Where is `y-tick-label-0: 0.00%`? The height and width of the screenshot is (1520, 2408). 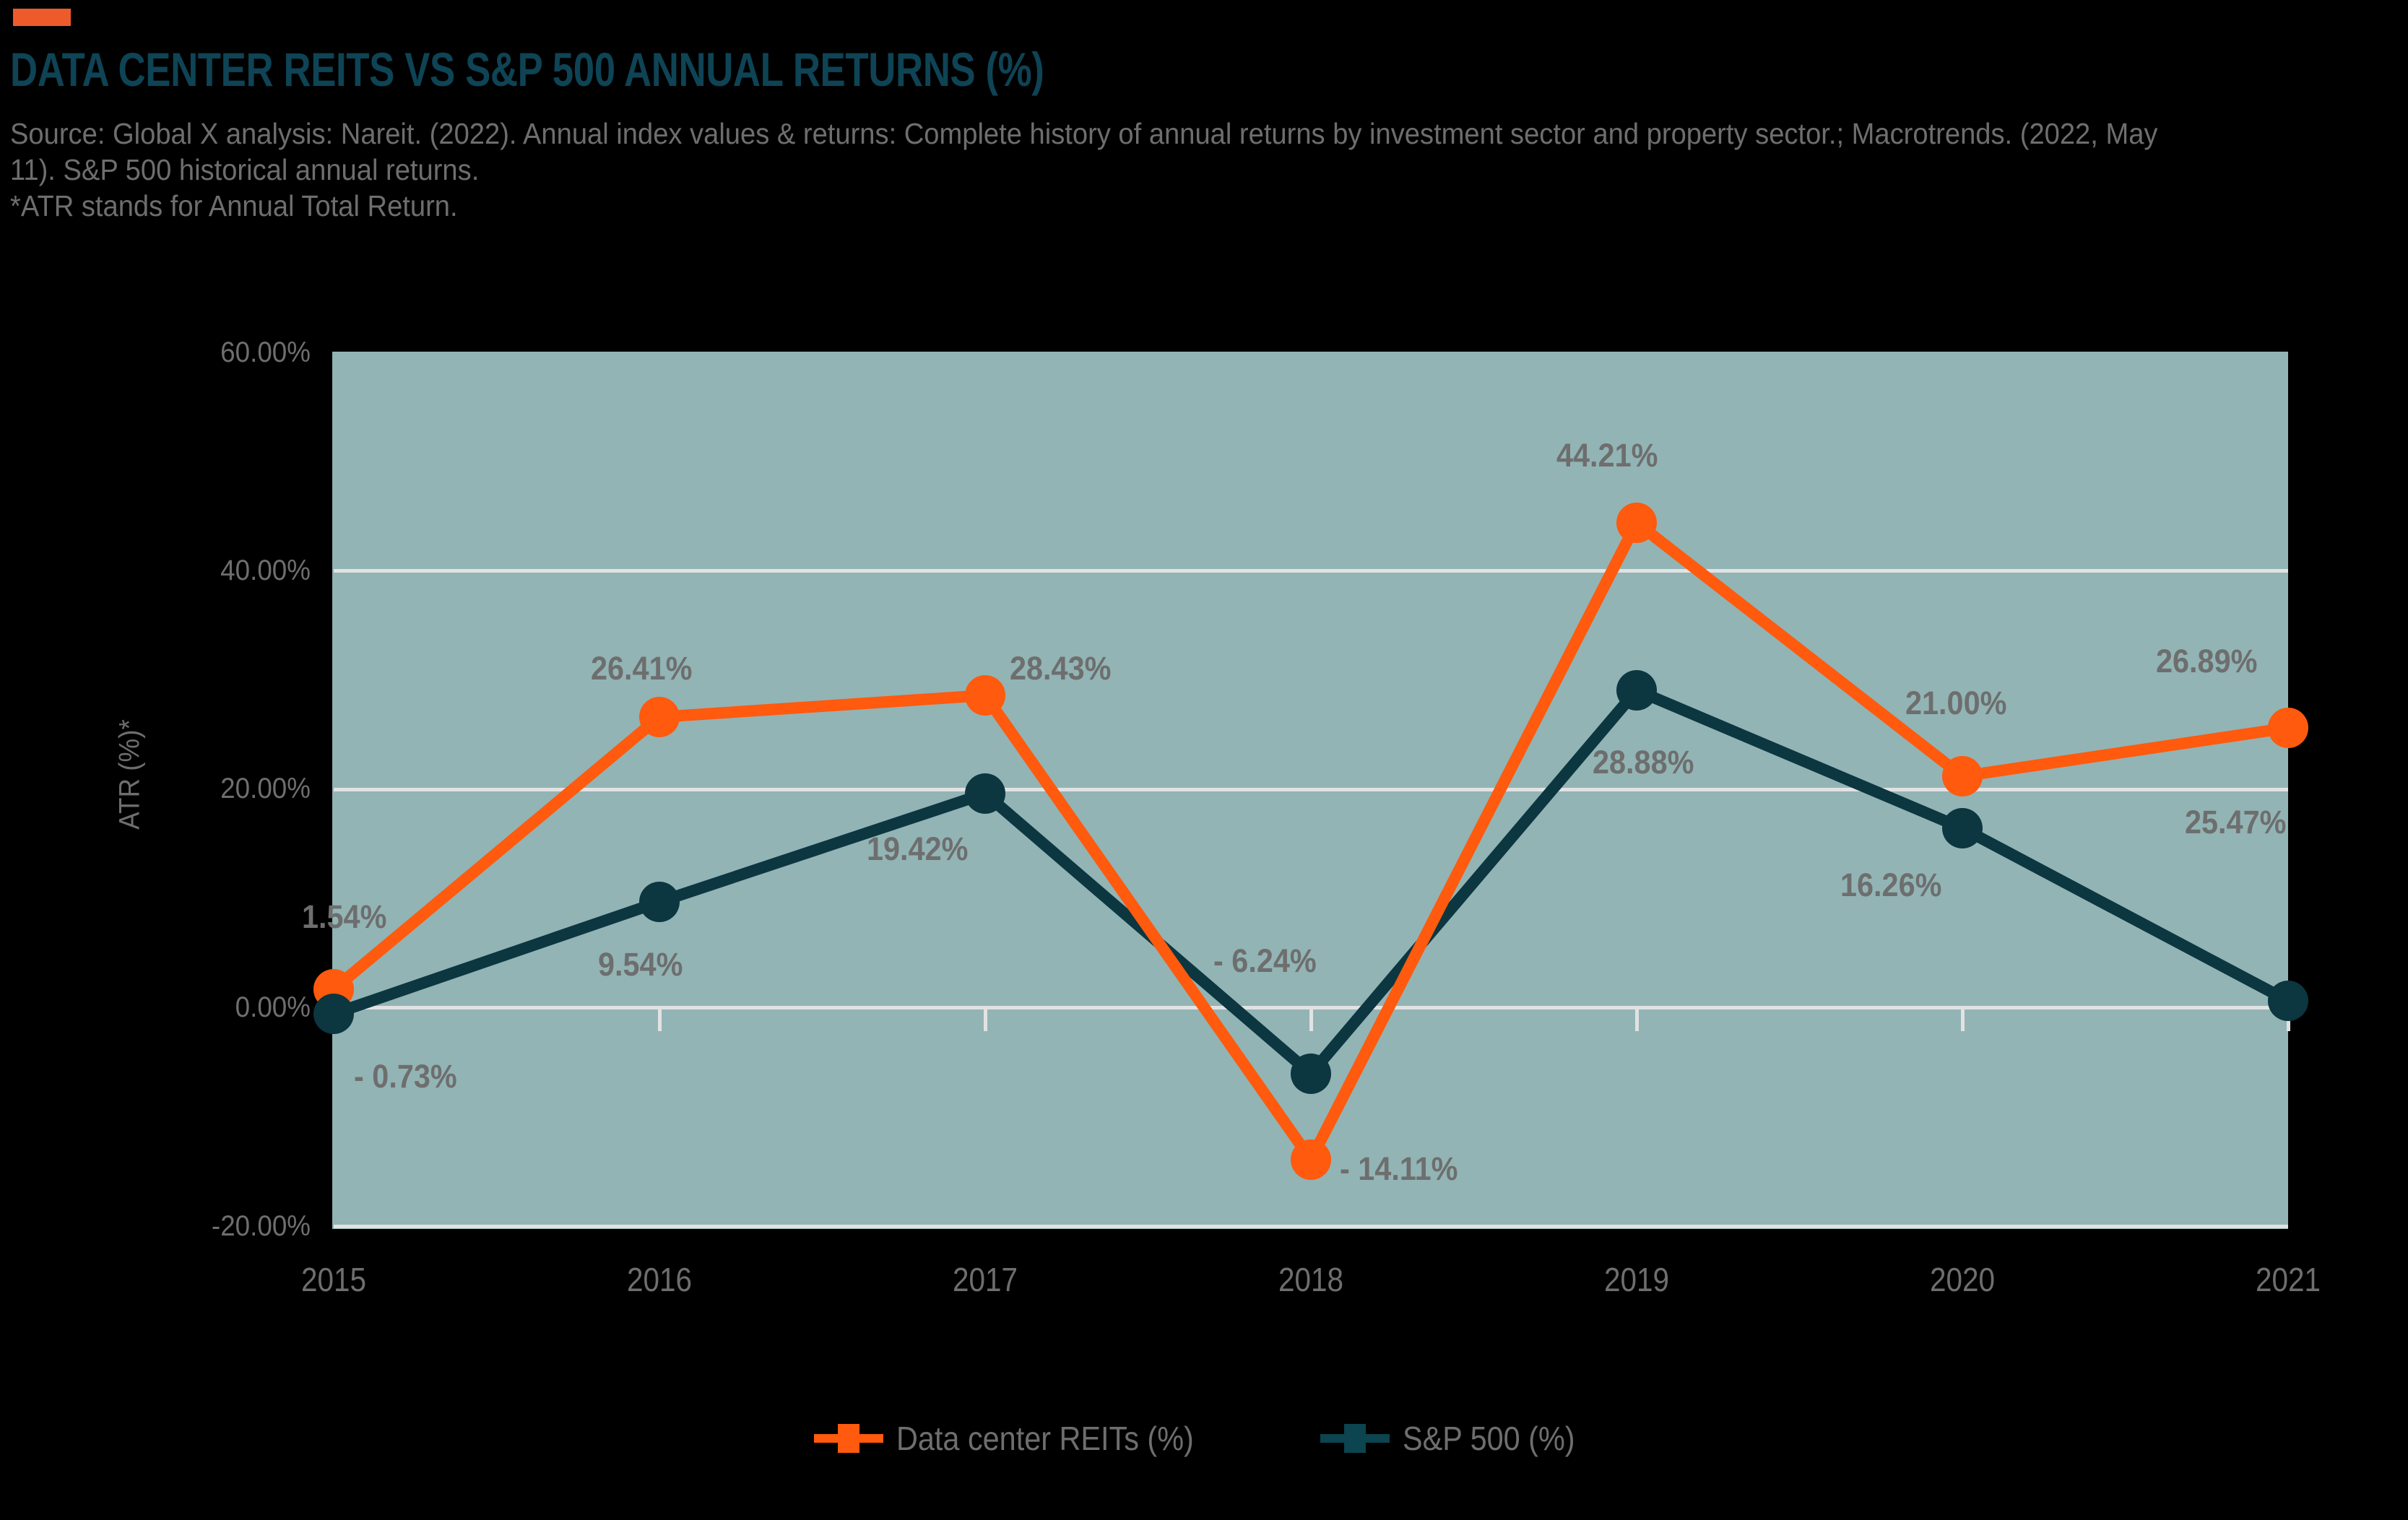
y-tick-label-0: 0.00% is located at coordinates (273, 1007).